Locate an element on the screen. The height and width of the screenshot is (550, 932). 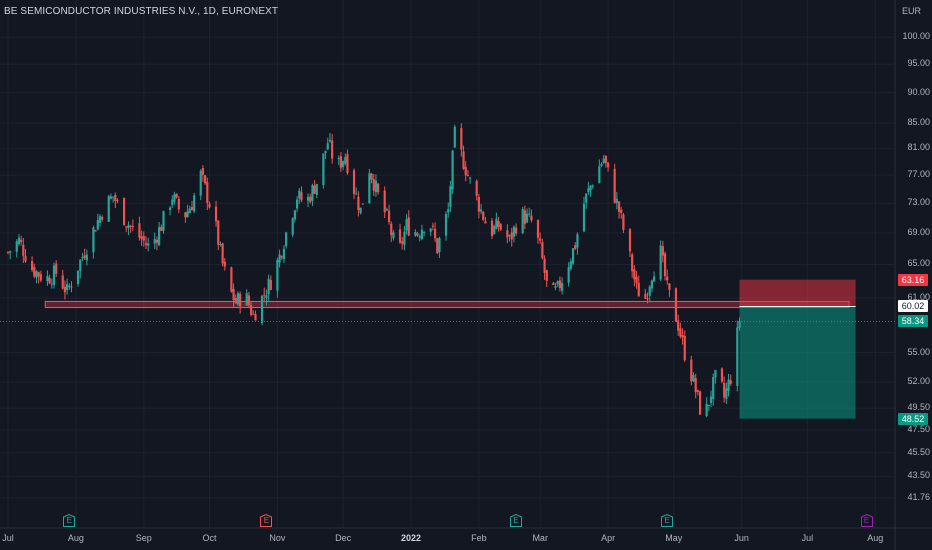
x-tick-label: Apr is located at coordinates (608, 538).